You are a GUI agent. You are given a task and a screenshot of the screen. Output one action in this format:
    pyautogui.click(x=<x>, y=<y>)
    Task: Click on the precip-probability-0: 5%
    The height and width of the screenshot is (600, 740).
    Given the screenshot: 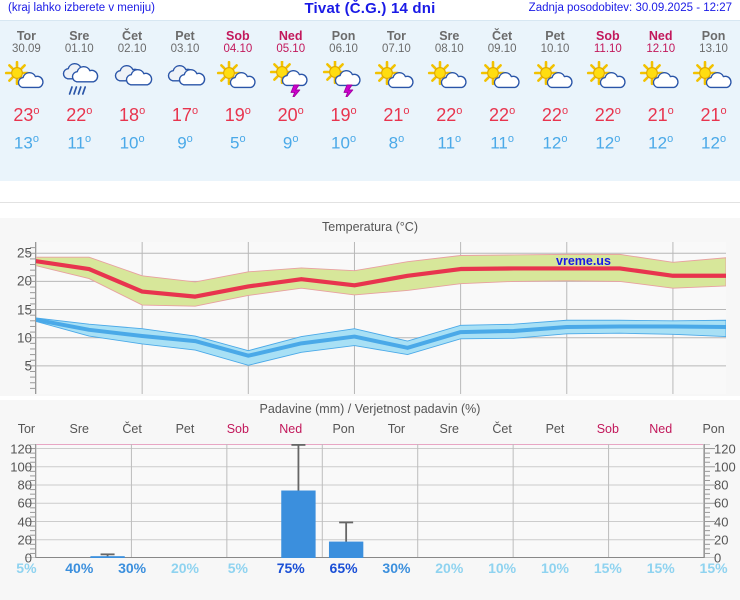 What is the action you would take?
    pyautogui.click(x=26, y=568)
    